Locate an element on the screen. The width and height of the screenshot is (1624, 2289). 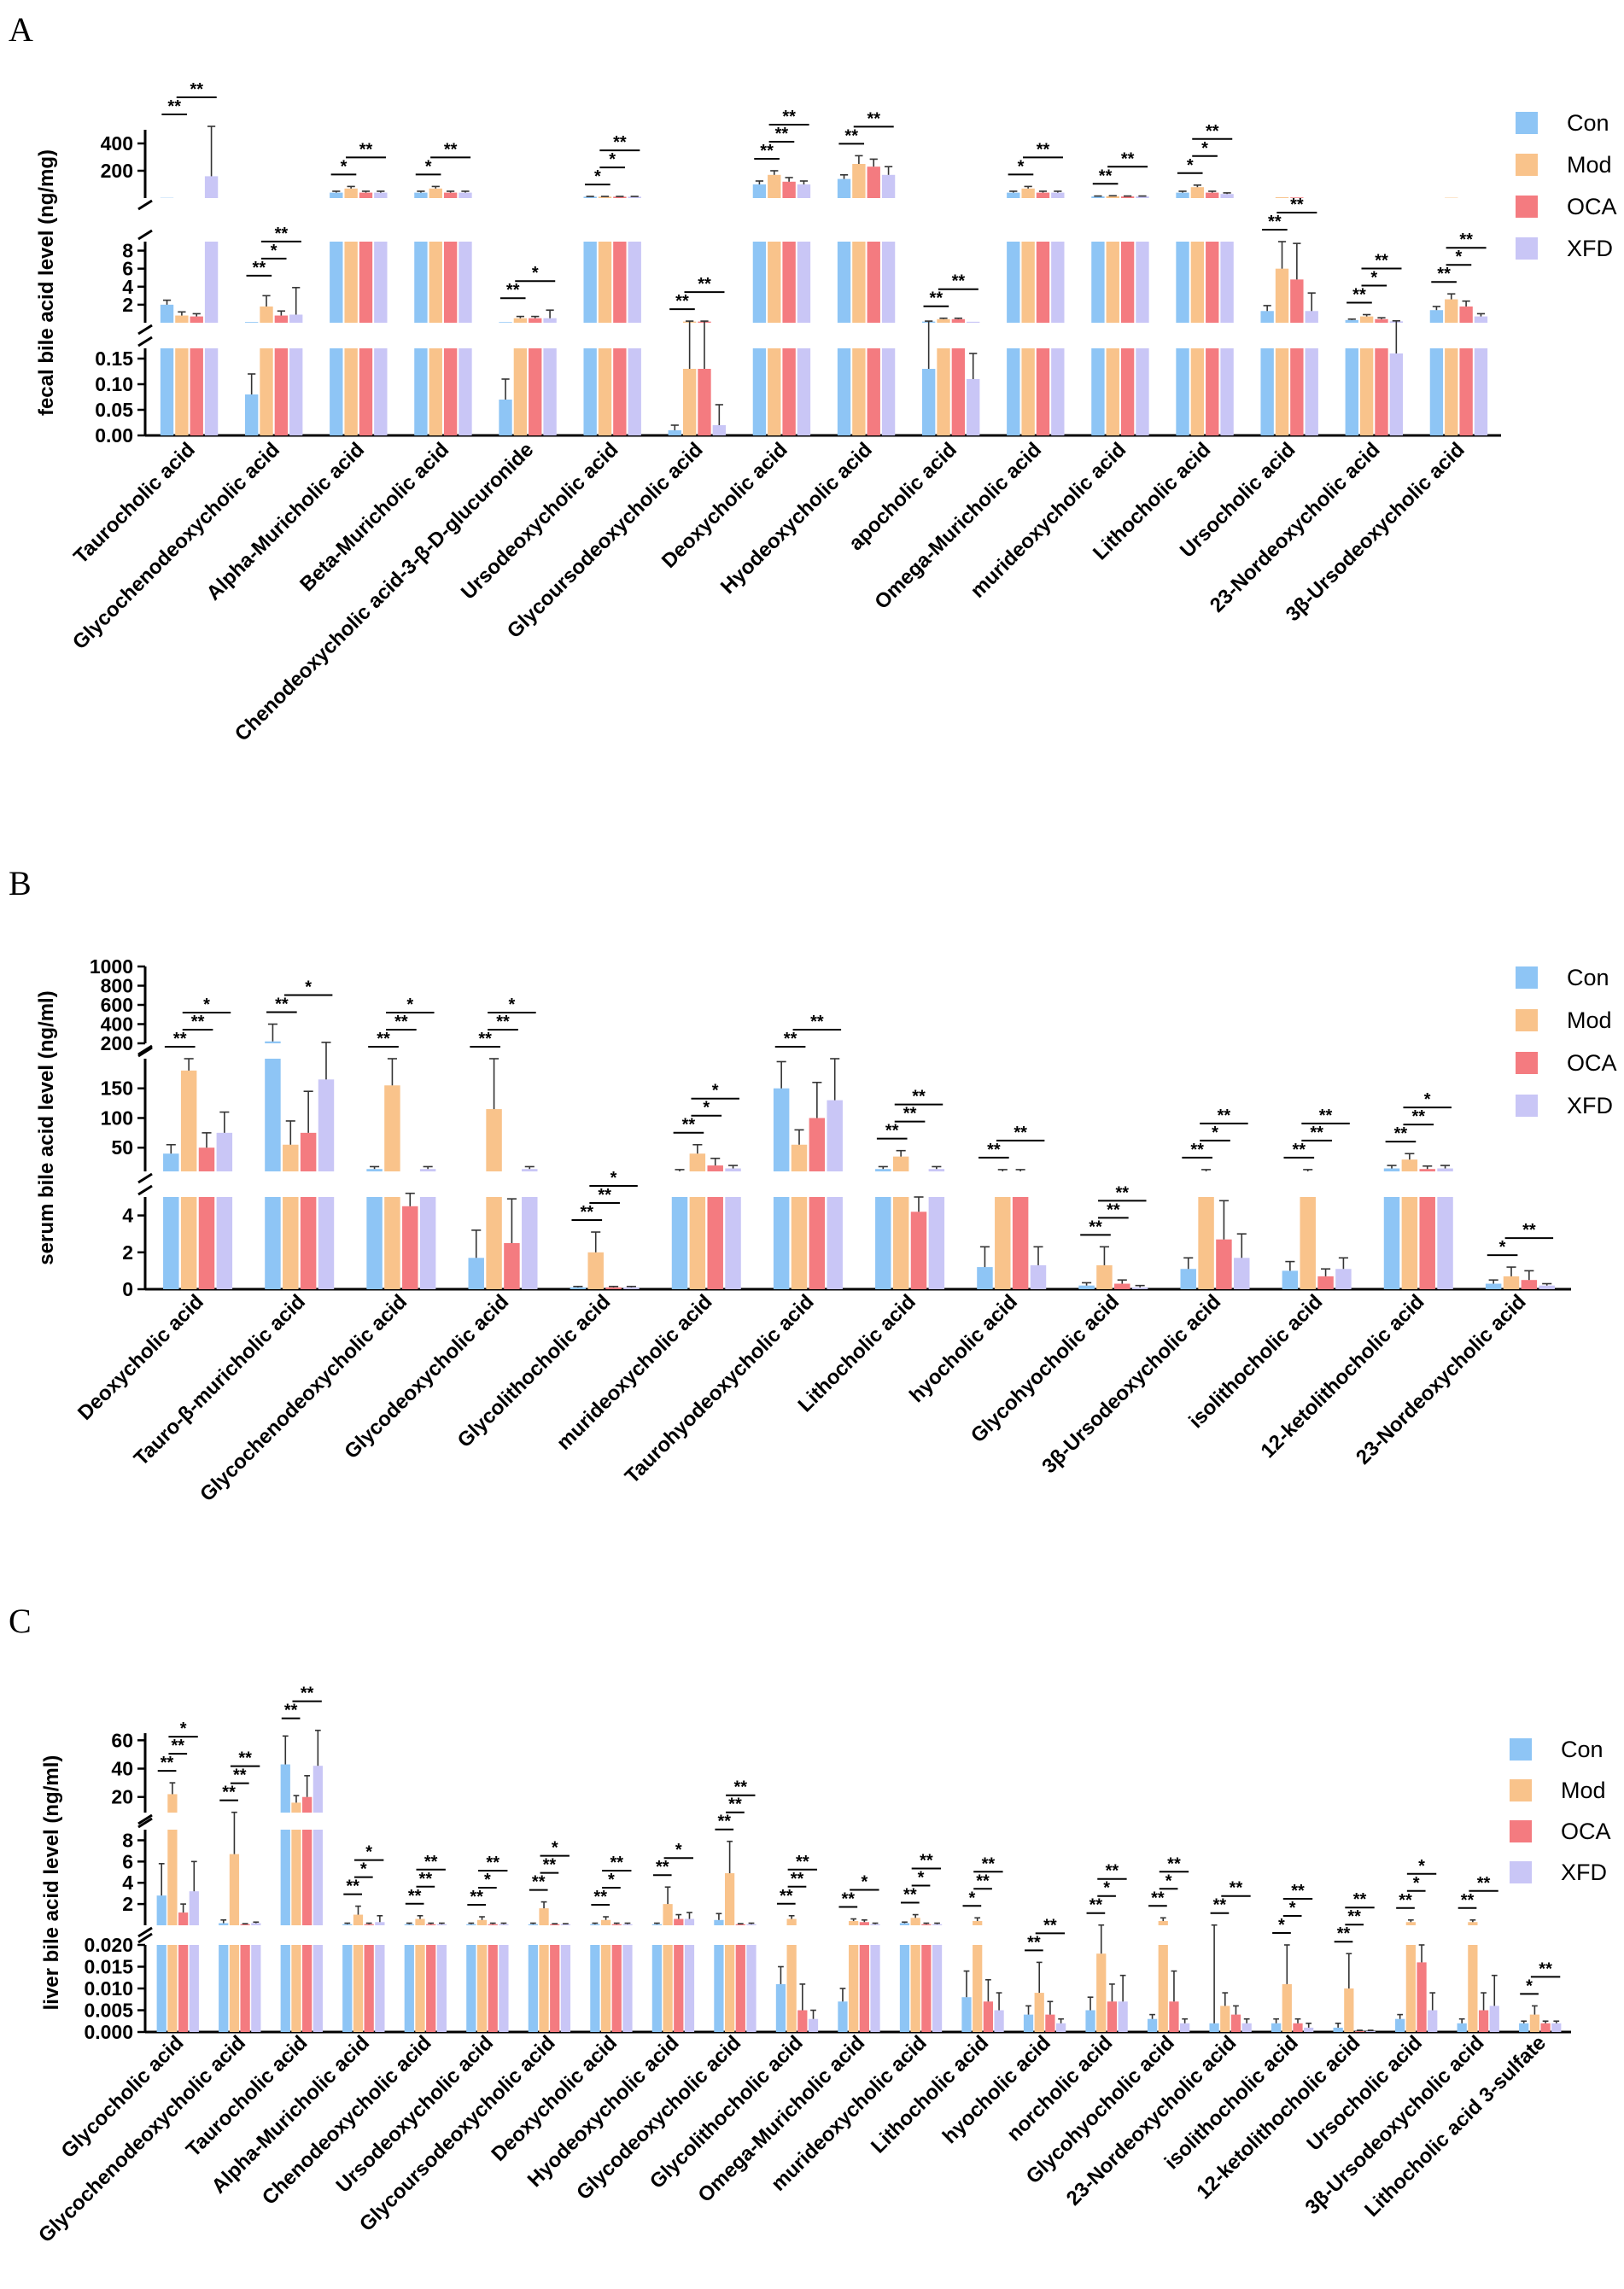
panel-letter: B is located at coordinates (20, 883).